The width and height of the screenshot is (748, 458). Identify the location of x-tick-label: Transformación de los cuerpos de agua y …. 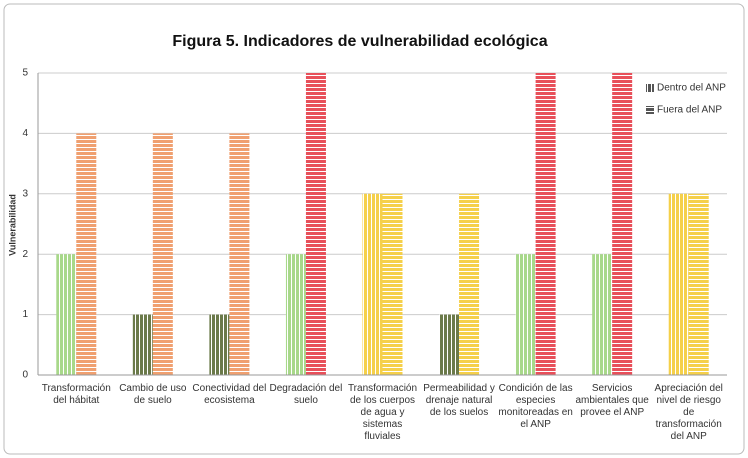
(382, 412).